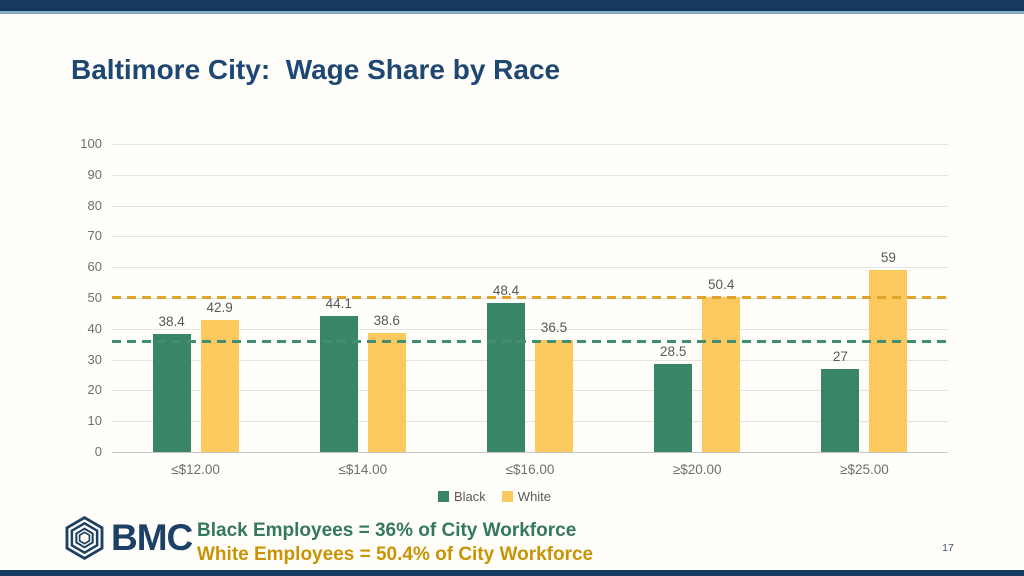  What do you see at coordinates (338, 304) in the screenshot?
I see `bar-value-label-black-2: 44.1` at bounding box center [338, 304].